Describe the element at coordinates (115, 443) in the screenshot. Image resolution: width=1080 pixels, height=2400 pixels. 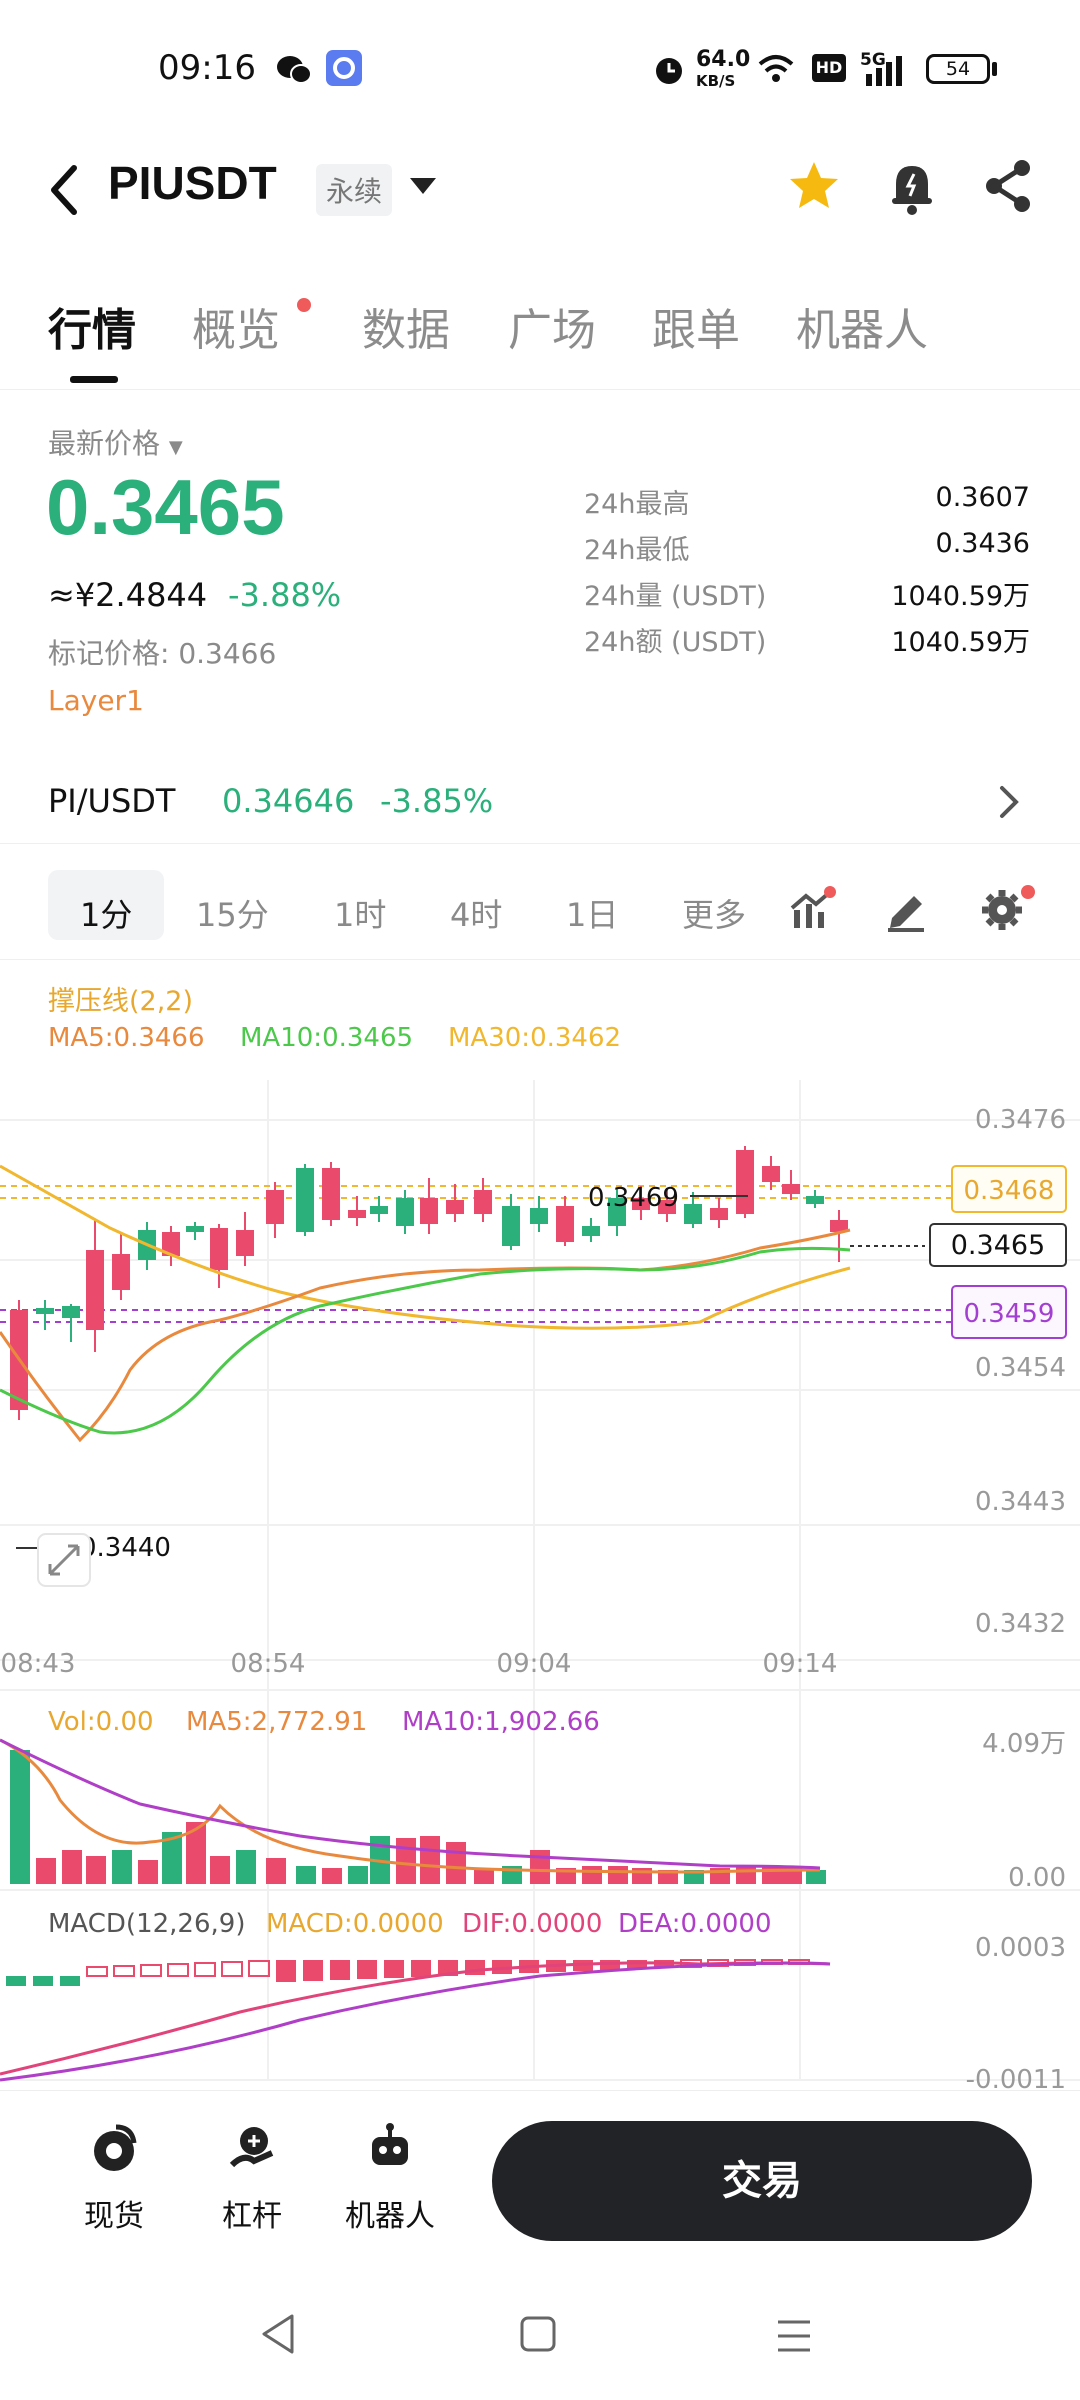
I see `latest-price-label: 最新价格 ▼` at that location.